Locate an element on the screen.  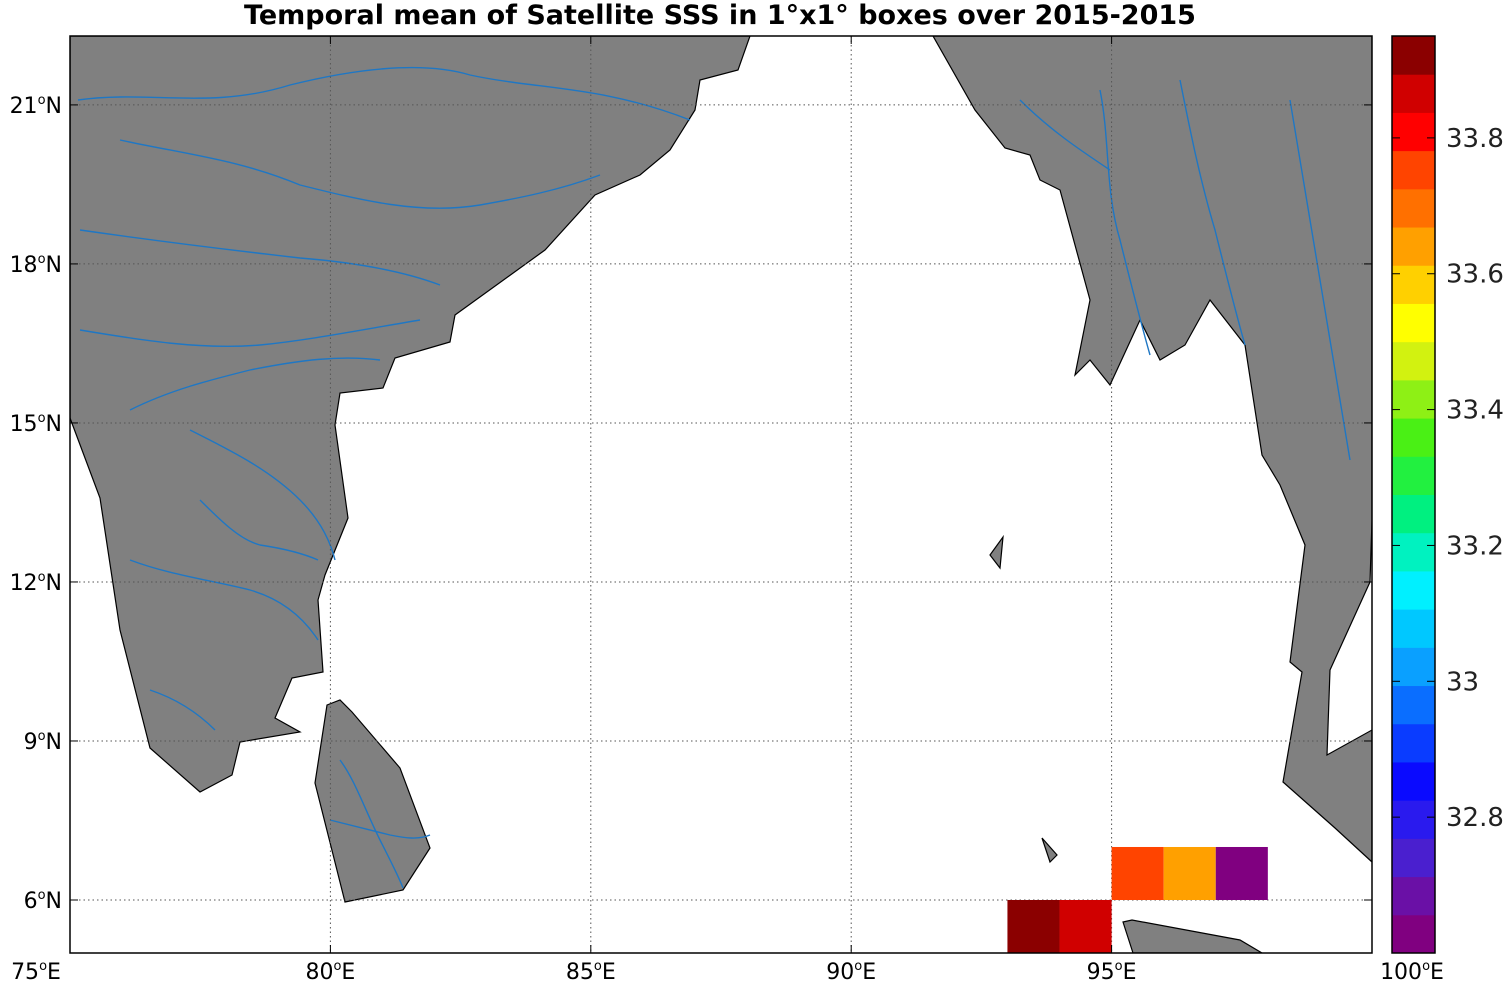
tick-label: 6oN is located at coordinates (43, 901).